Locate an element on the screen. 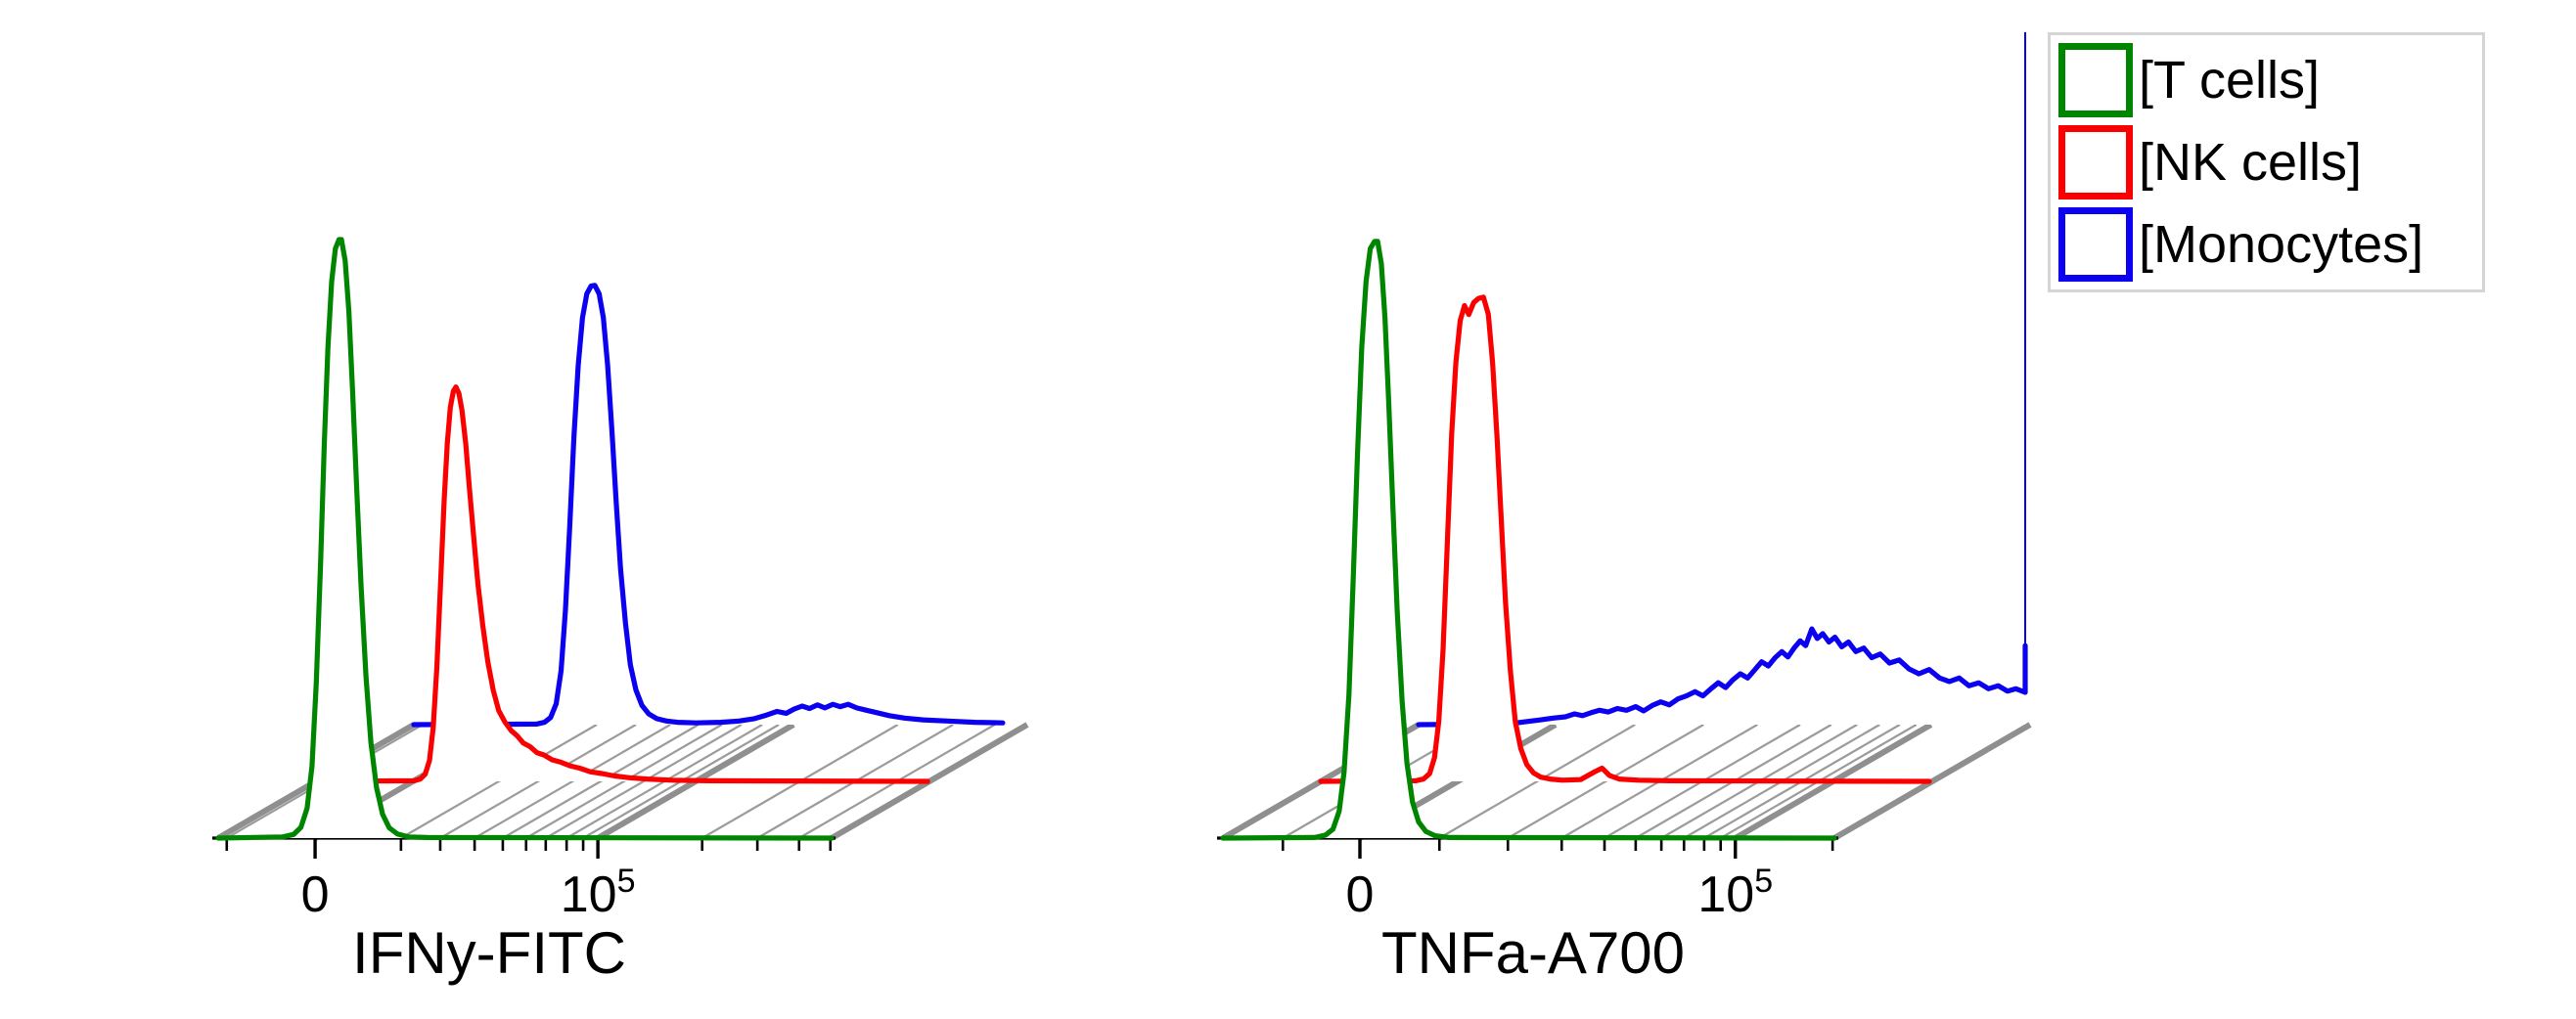 This screenshot has height=1019, width=2576. x-axis-label-right: TNFa-A700 is located at coordinates (1533, 953).